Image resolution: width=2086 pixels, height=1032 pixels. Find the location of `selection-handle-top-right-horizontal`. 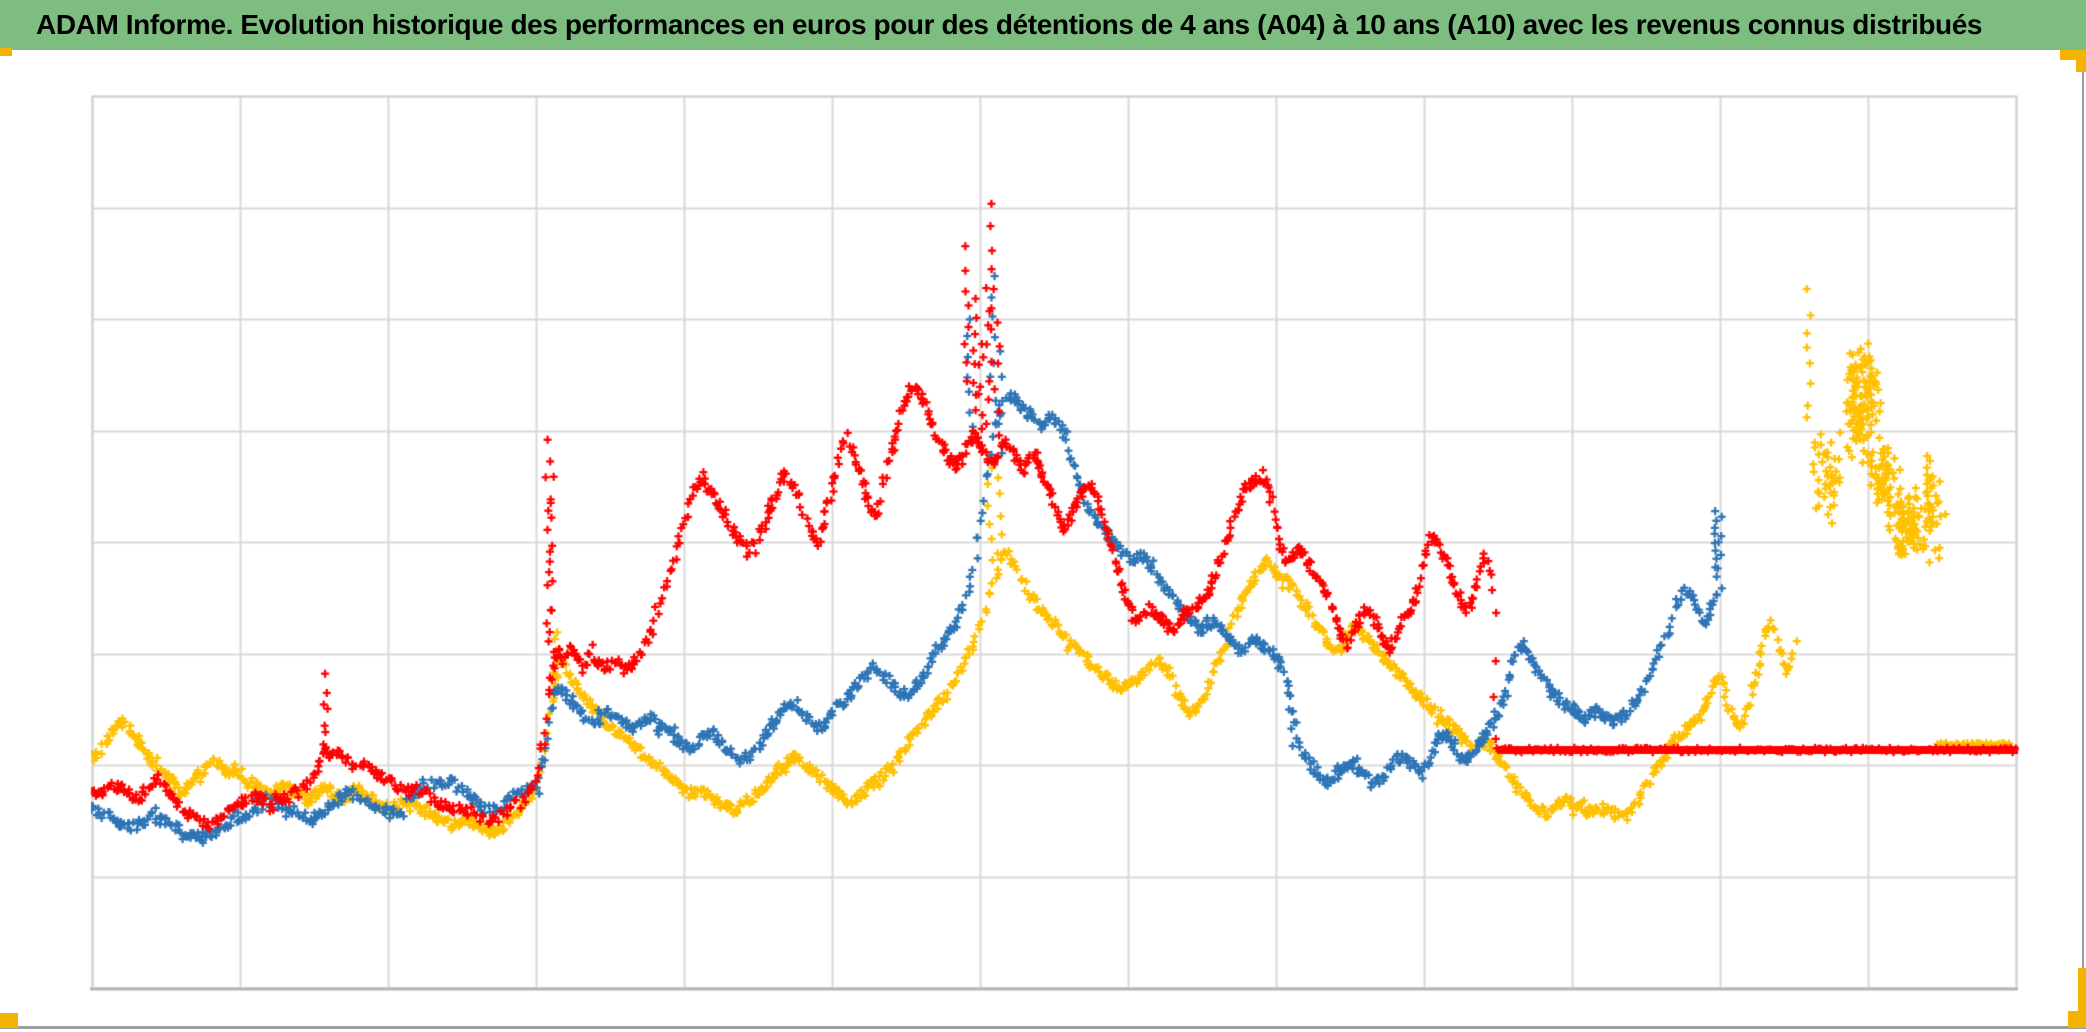

selection-handle-top-right-horizontal is located at coordinates (2073, 55).